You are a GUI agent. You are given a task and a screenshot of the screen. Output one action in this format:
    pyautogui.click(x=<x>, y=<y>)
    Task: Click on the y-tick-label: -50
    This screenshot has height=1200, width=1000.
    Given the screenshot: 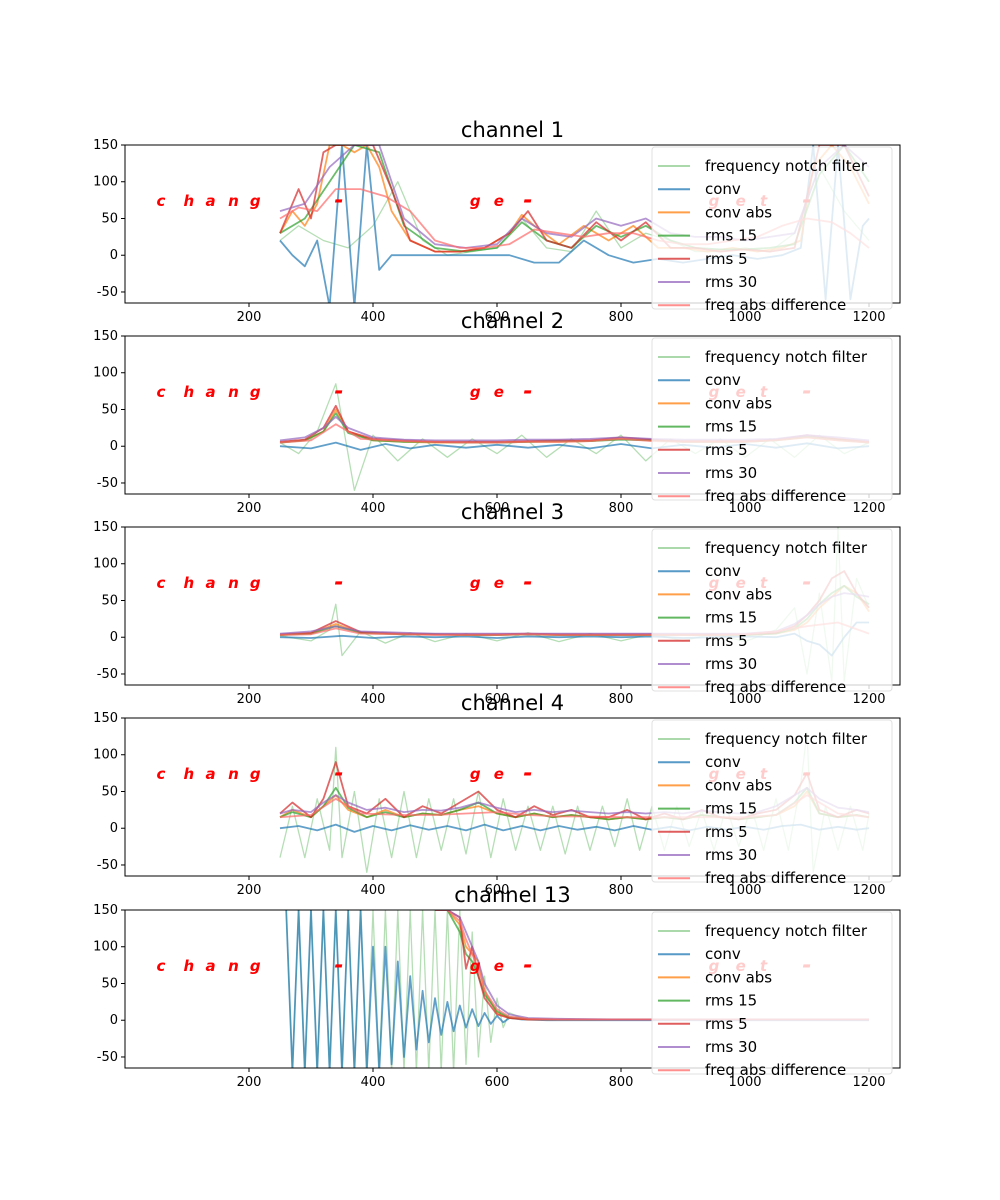 What is the action you would take?
    pyautogui.click(x=107, y=1057)
    